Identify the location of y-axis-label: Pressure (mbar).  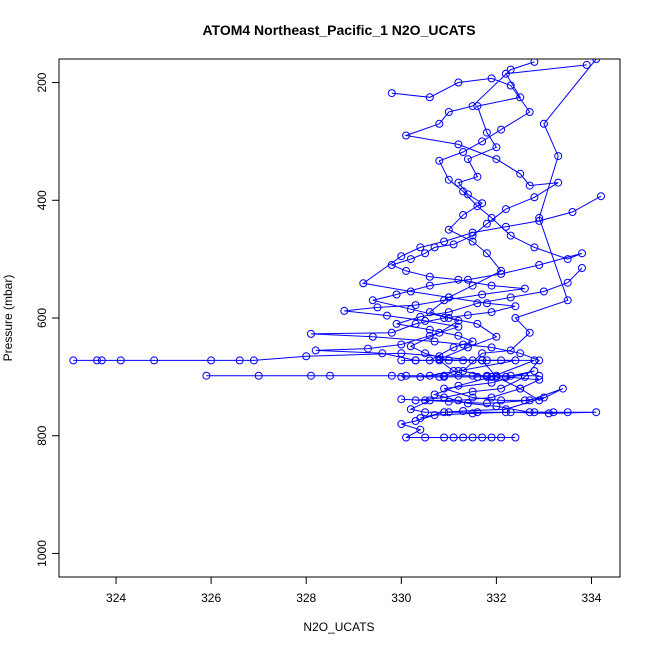
(8, 318).